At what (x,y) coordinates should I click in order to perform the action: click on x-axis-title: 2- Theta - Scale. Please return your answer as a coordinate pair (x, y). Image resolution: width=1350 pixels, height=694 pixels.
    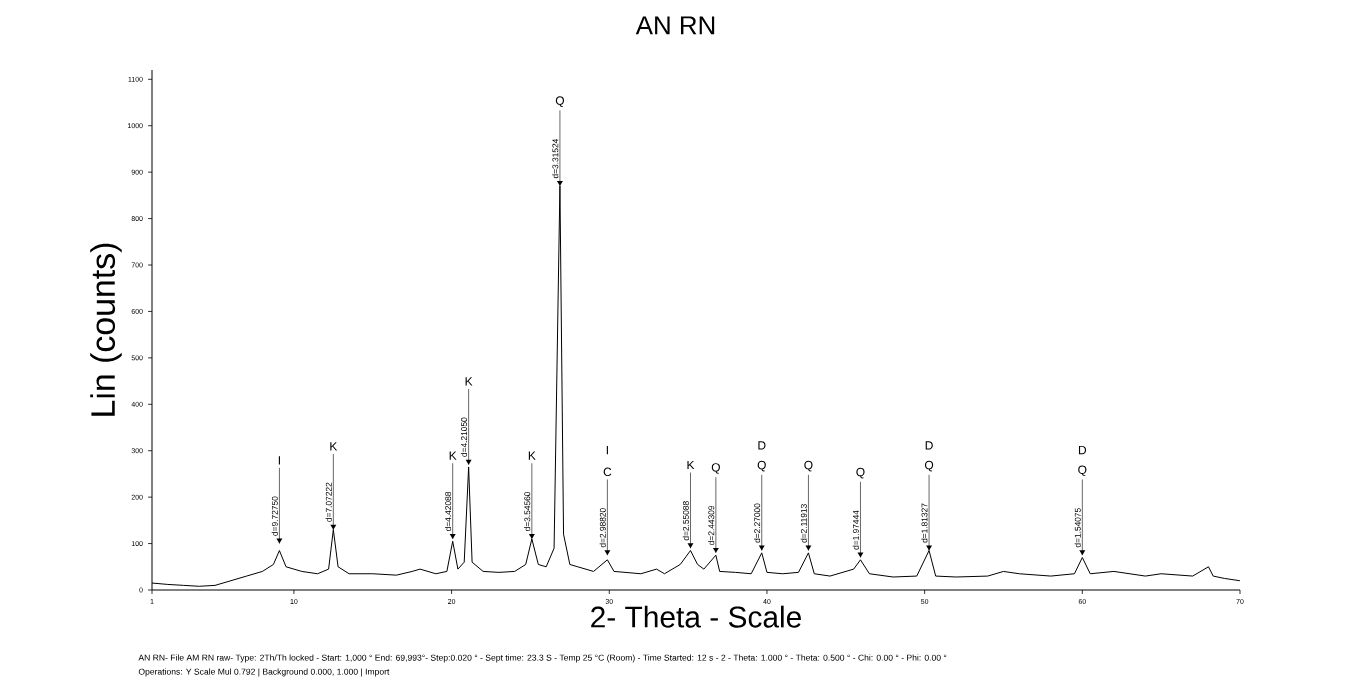
    Looking at the image, I should click on (696, 616).